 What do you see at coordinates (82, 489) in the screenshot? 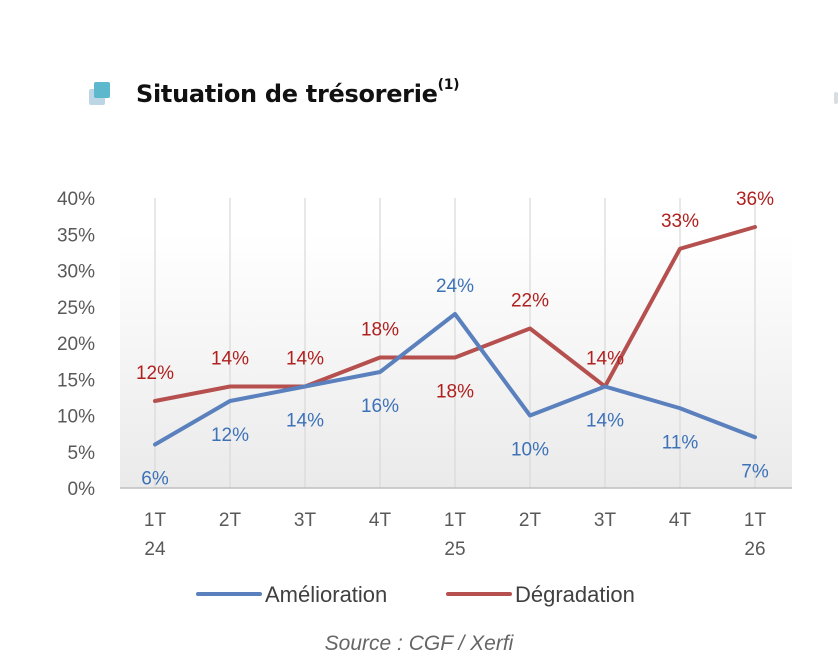
I see `y-tick-label: 0%` at bounding box center [82, 489].